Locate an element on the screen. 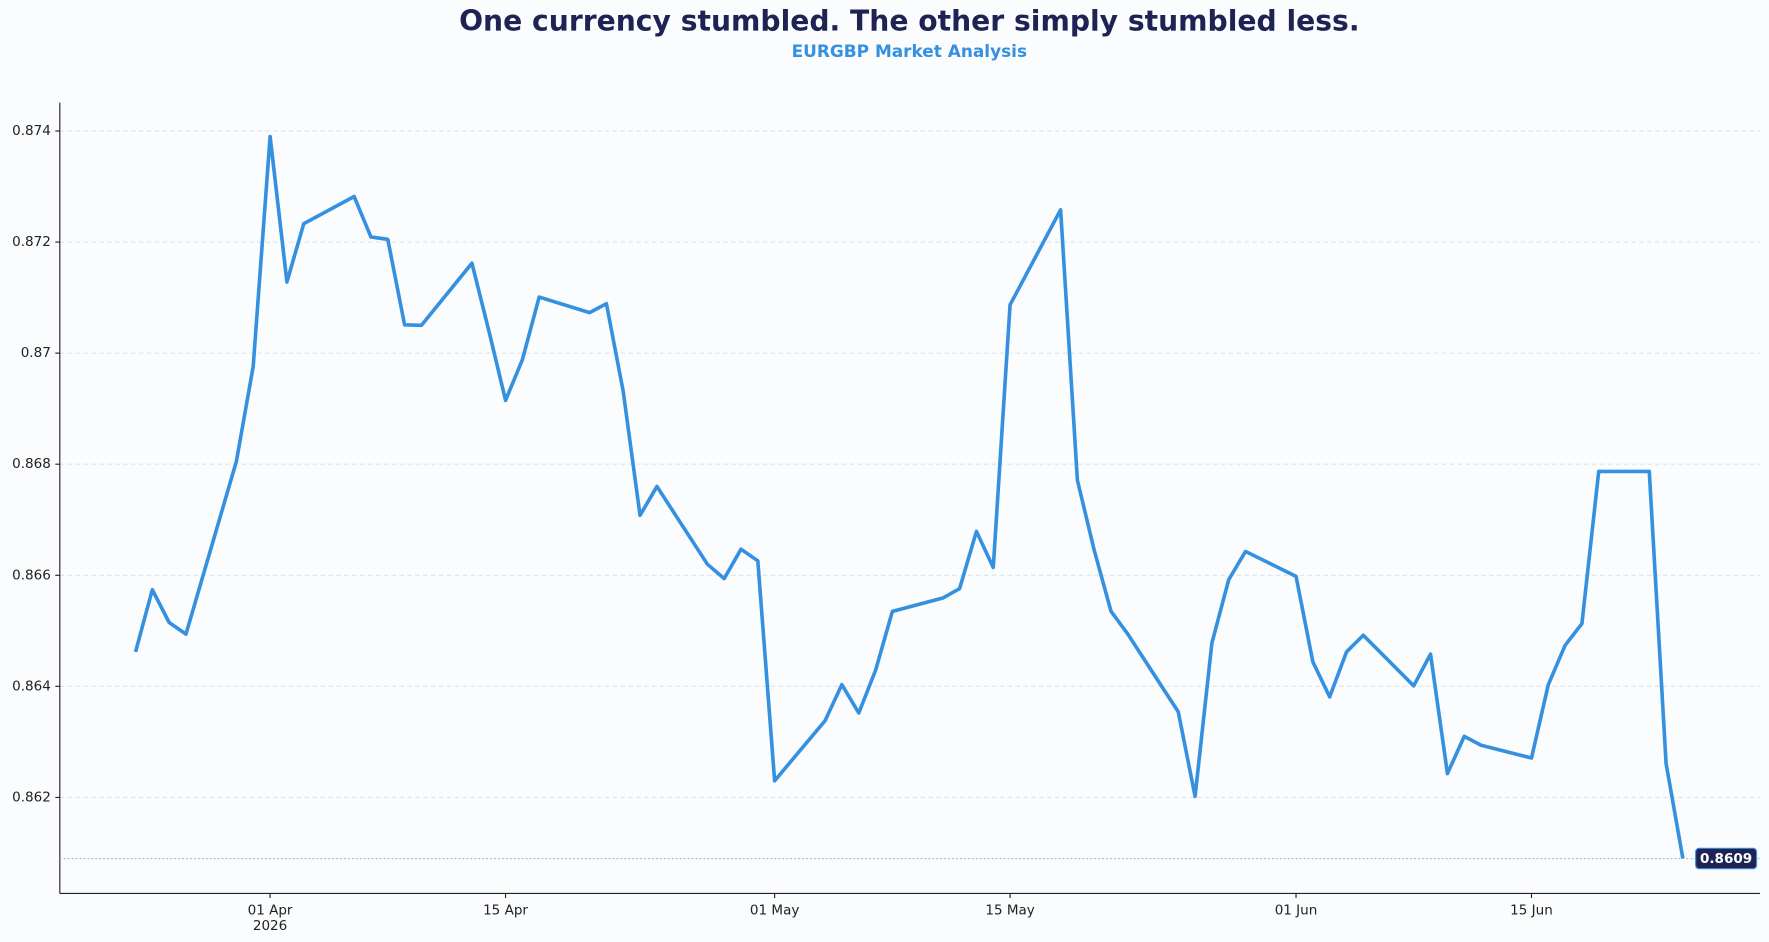 The height and width of the screenshot is (942, 1769). x-tick-label-line: 01 Jun is located at coordinates (1296, 910).